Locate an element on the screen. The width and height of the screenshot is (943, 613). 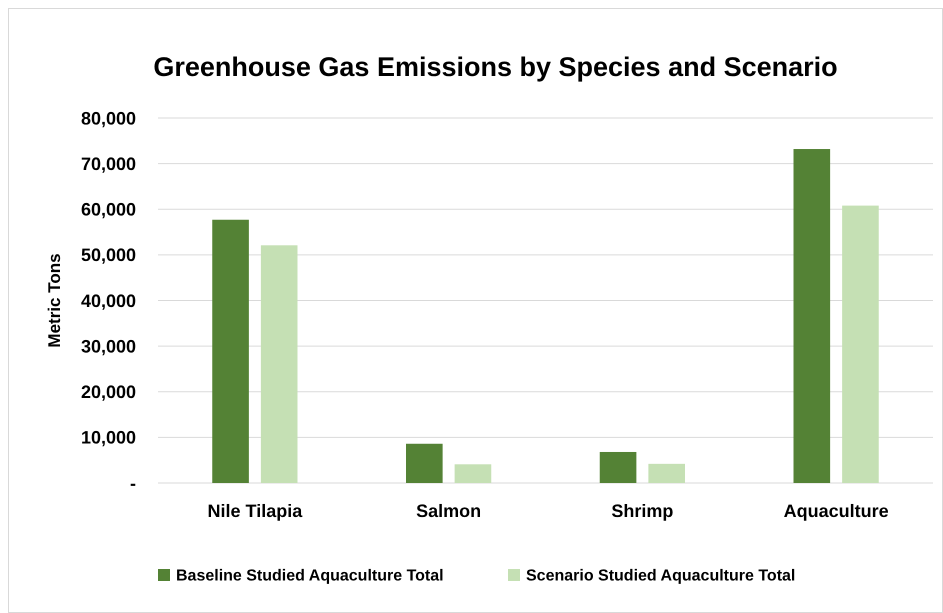
x-tick-label: Aquaculture is located at coordinates (836, 511).